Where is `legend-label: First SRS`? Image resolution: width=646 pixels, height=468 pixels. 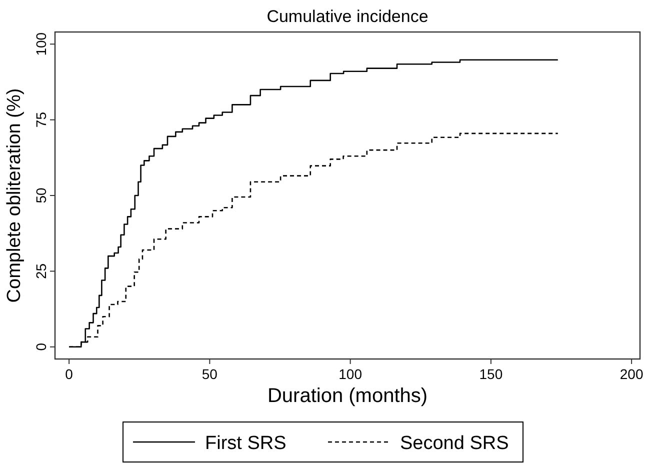 legend-label: First SRS is located at coordinates (245, 443).